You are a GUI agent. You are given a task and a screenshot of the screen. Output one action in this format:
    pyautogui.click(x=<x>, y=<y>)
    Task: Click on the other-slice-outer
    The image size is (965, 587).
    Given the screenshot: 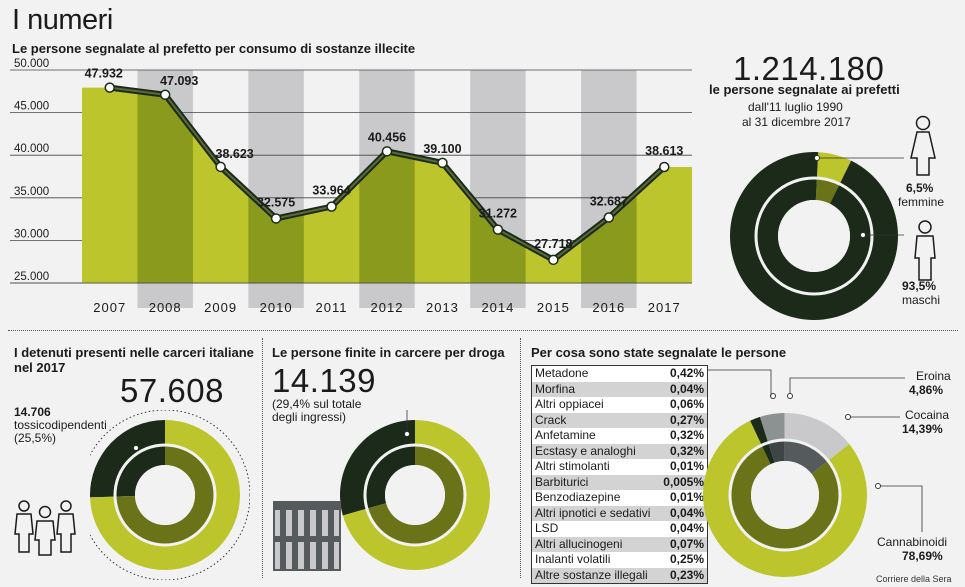 What is the action you would take?
    pyautogui.click(x=416, y=495)
    